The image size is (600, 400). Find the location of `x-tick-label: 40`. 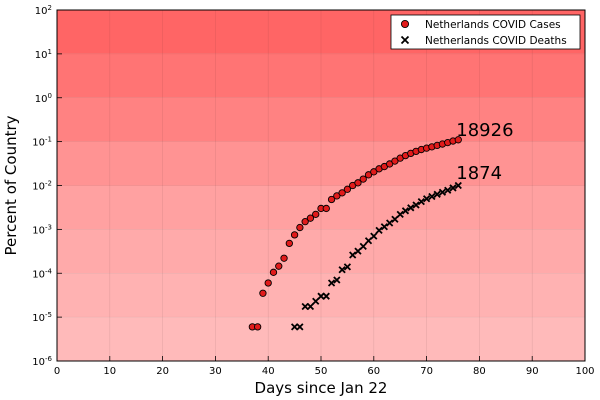

x-tick-label: 40 is located at coordinates (268, 371).